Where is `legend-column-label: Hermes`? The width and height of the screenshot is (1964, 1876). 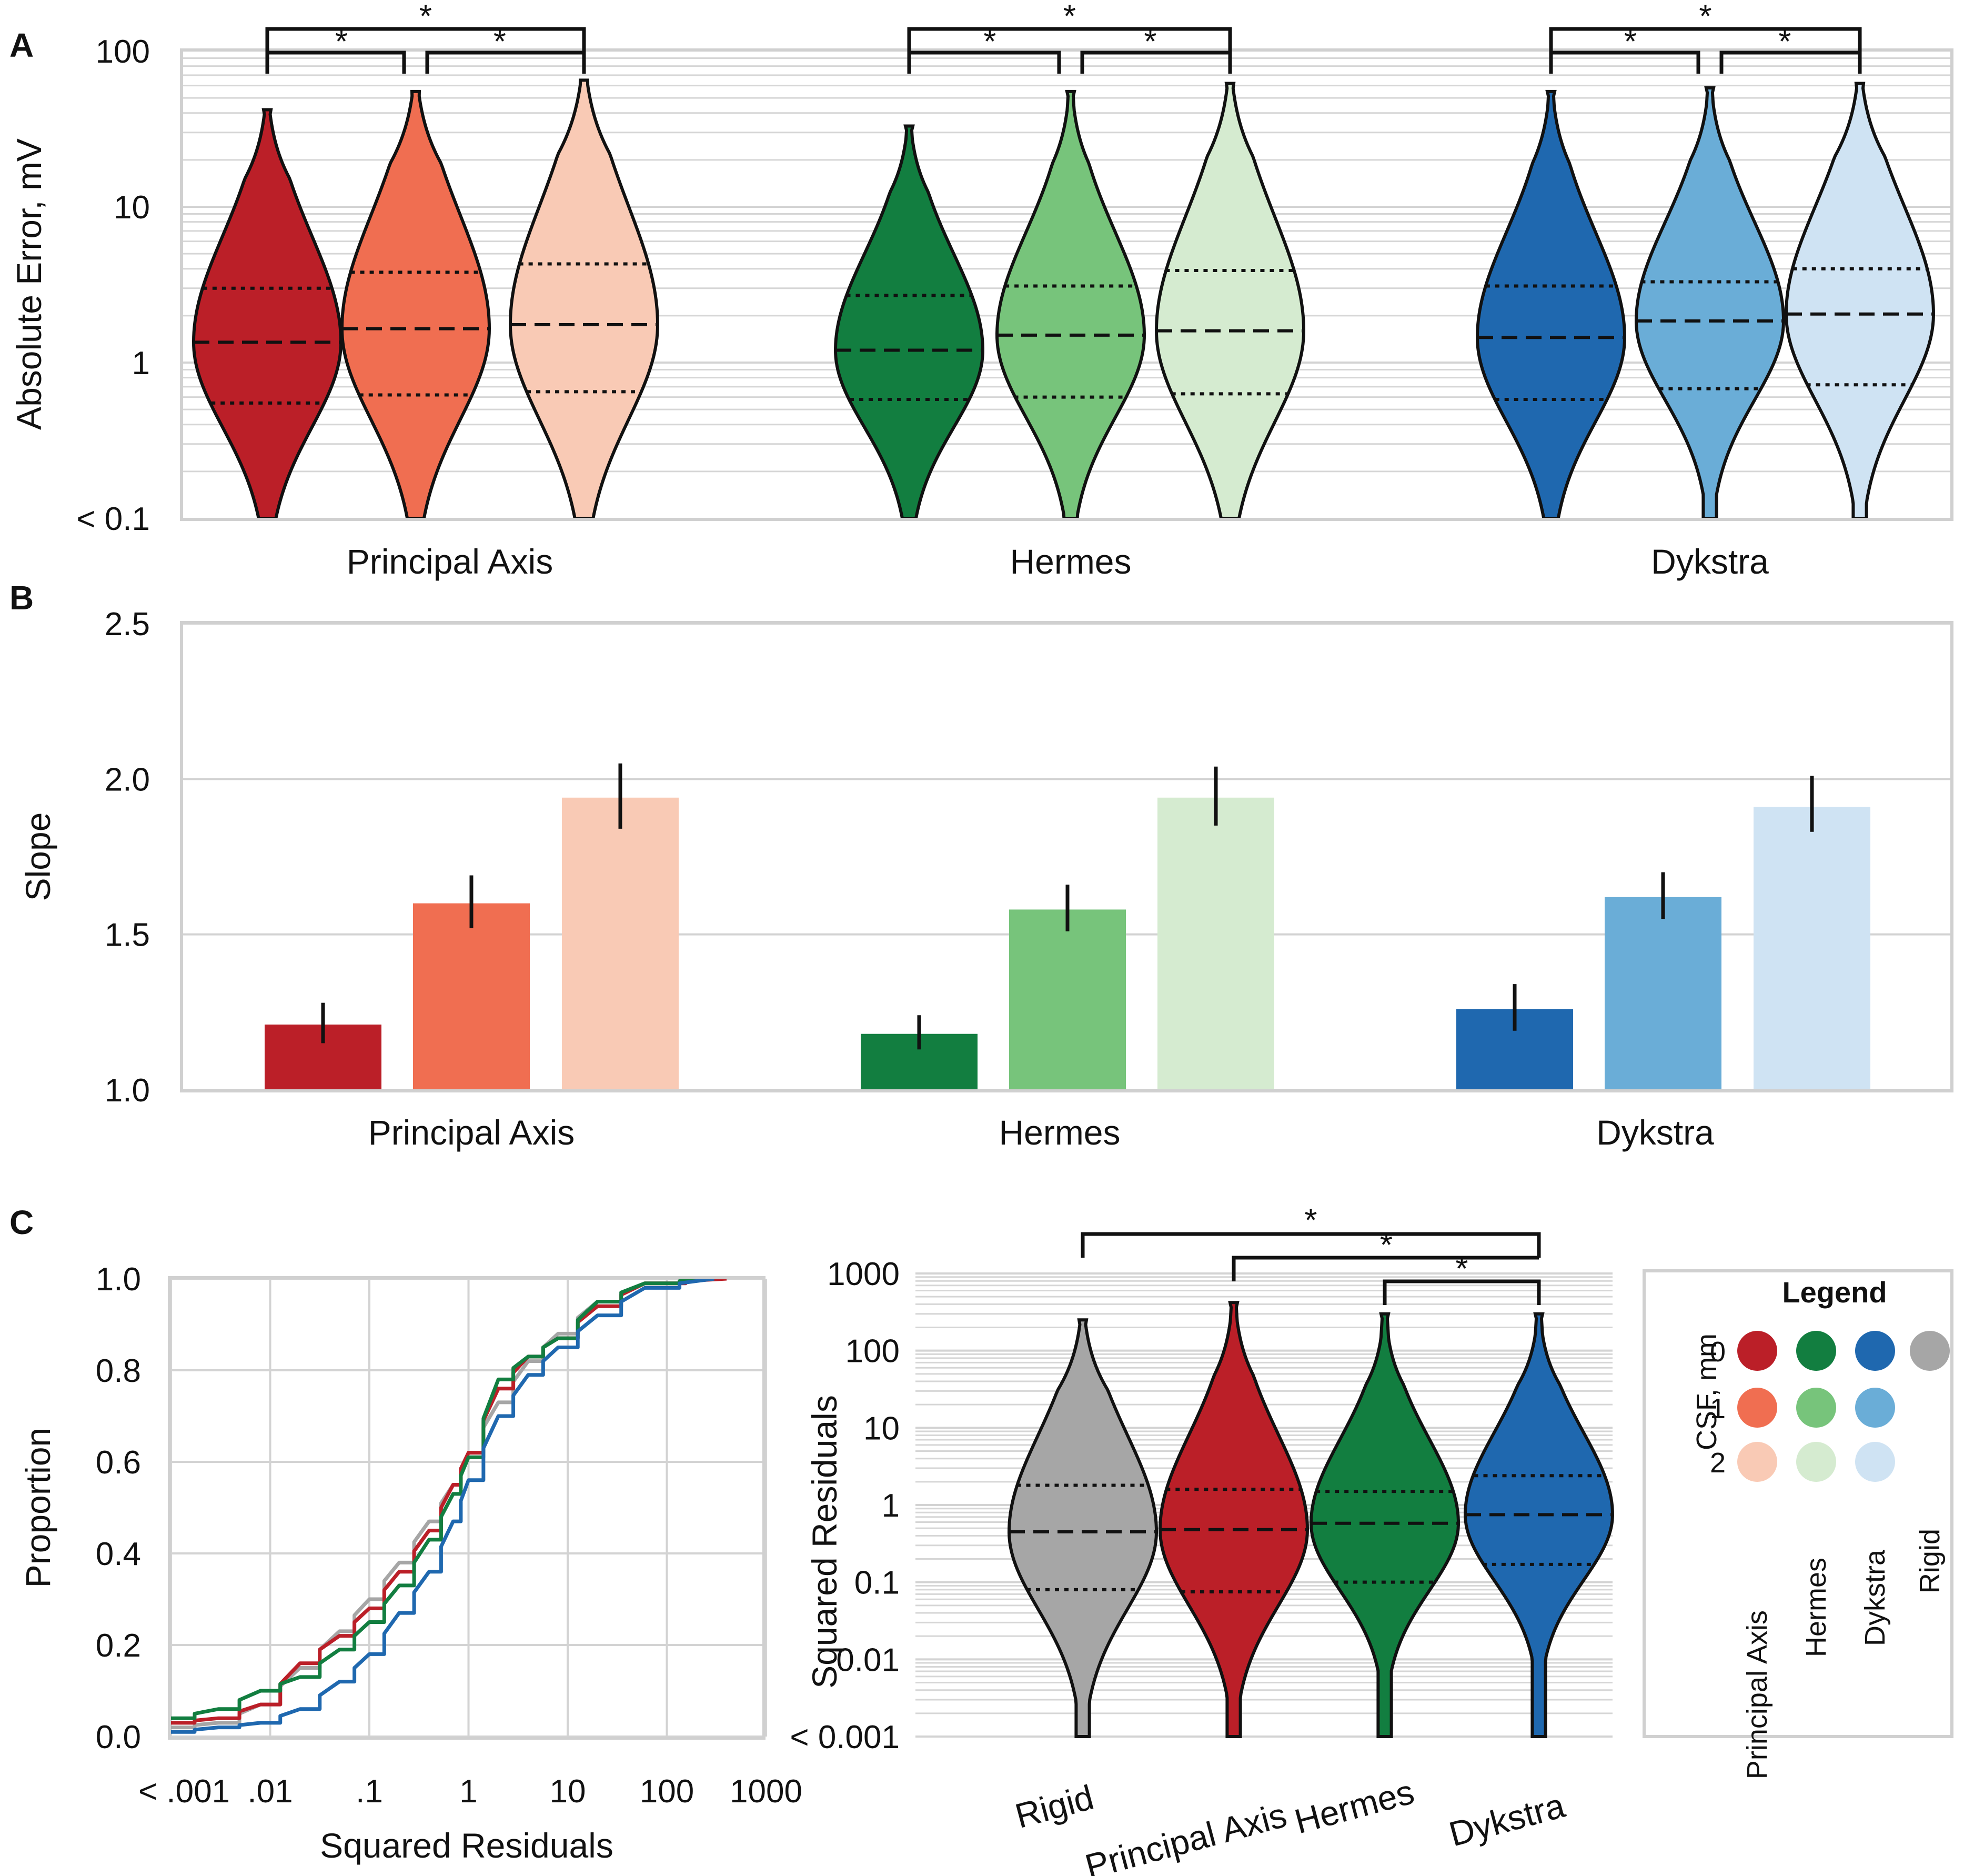
legend-column-label: Hermes is located at coordinates (1816, 1607).